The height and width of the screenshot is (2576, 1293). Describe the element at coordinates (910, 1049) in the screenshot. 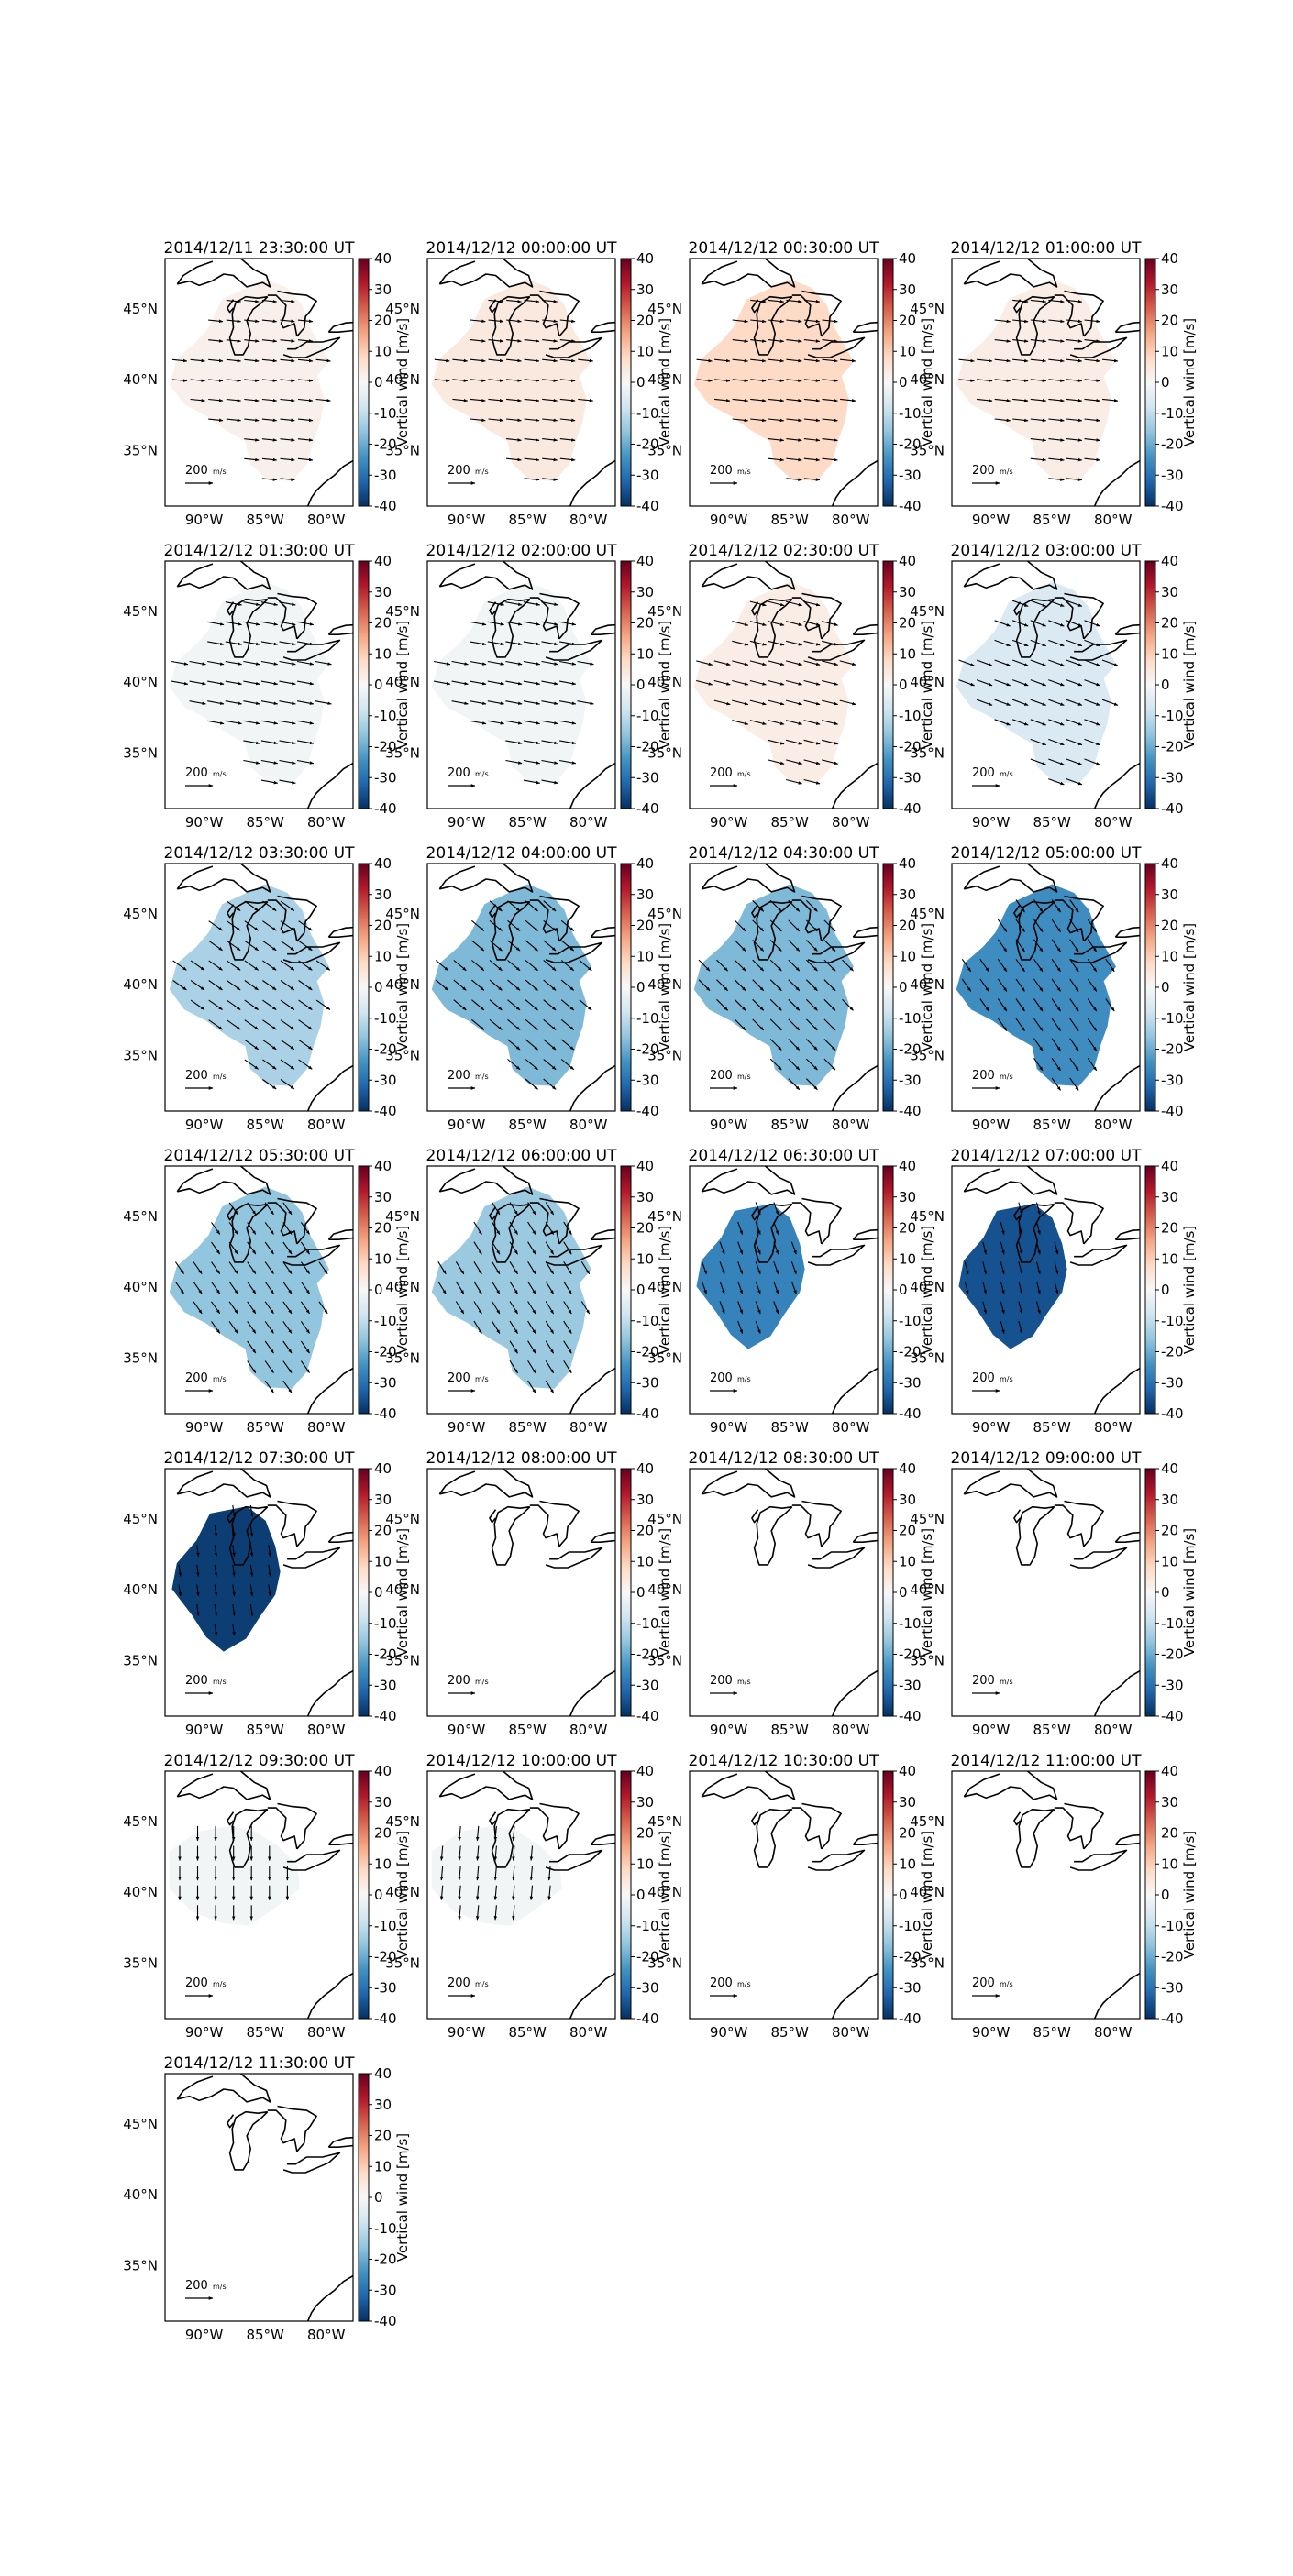

I see `colorbar-tick-label: -20` at that location.